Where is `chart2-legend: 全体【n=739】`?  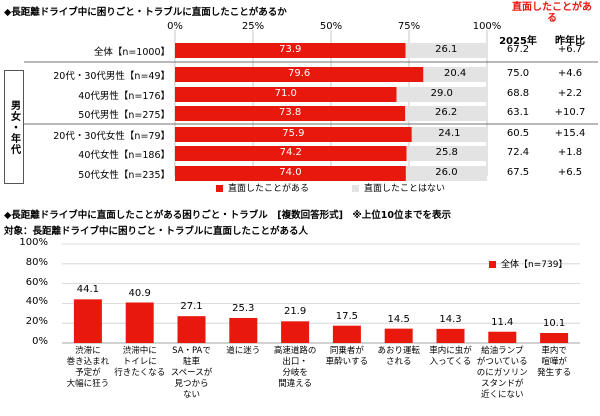 chart2-legend: 全体【n=739】 is located at coordinates (528, 263).